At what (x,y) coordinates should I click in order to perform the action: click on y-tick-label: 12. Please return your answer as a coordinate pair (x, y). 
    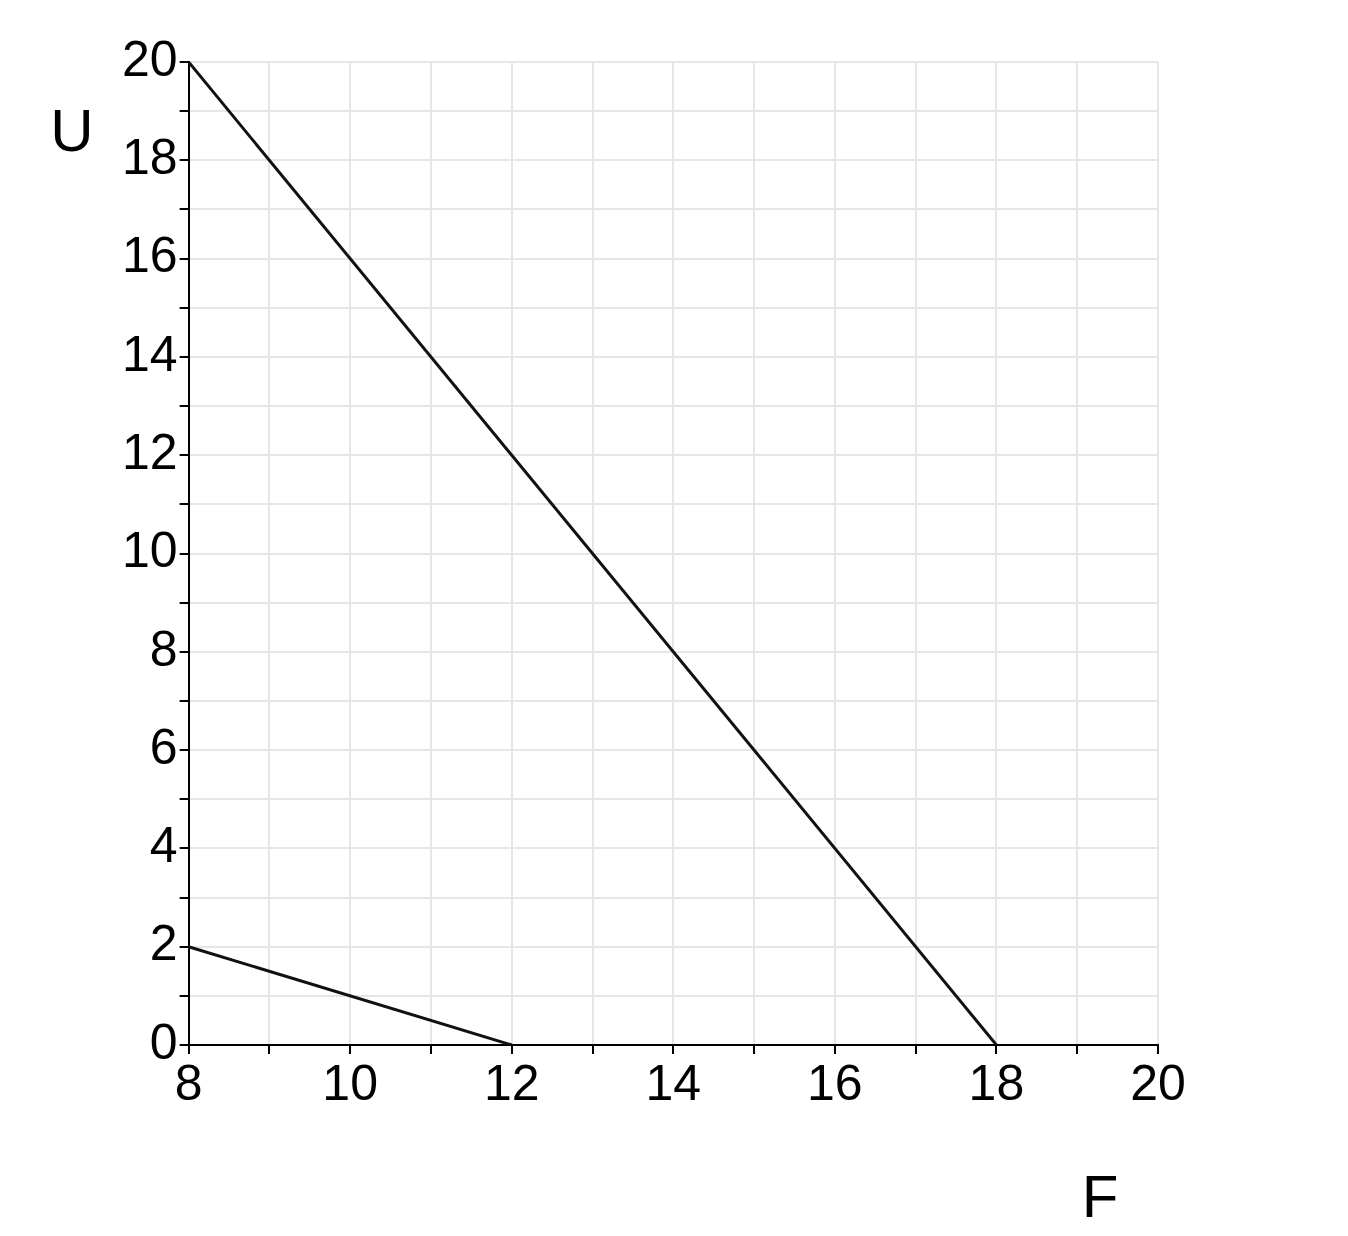
    Looking at the image, I should click on (149, 451).